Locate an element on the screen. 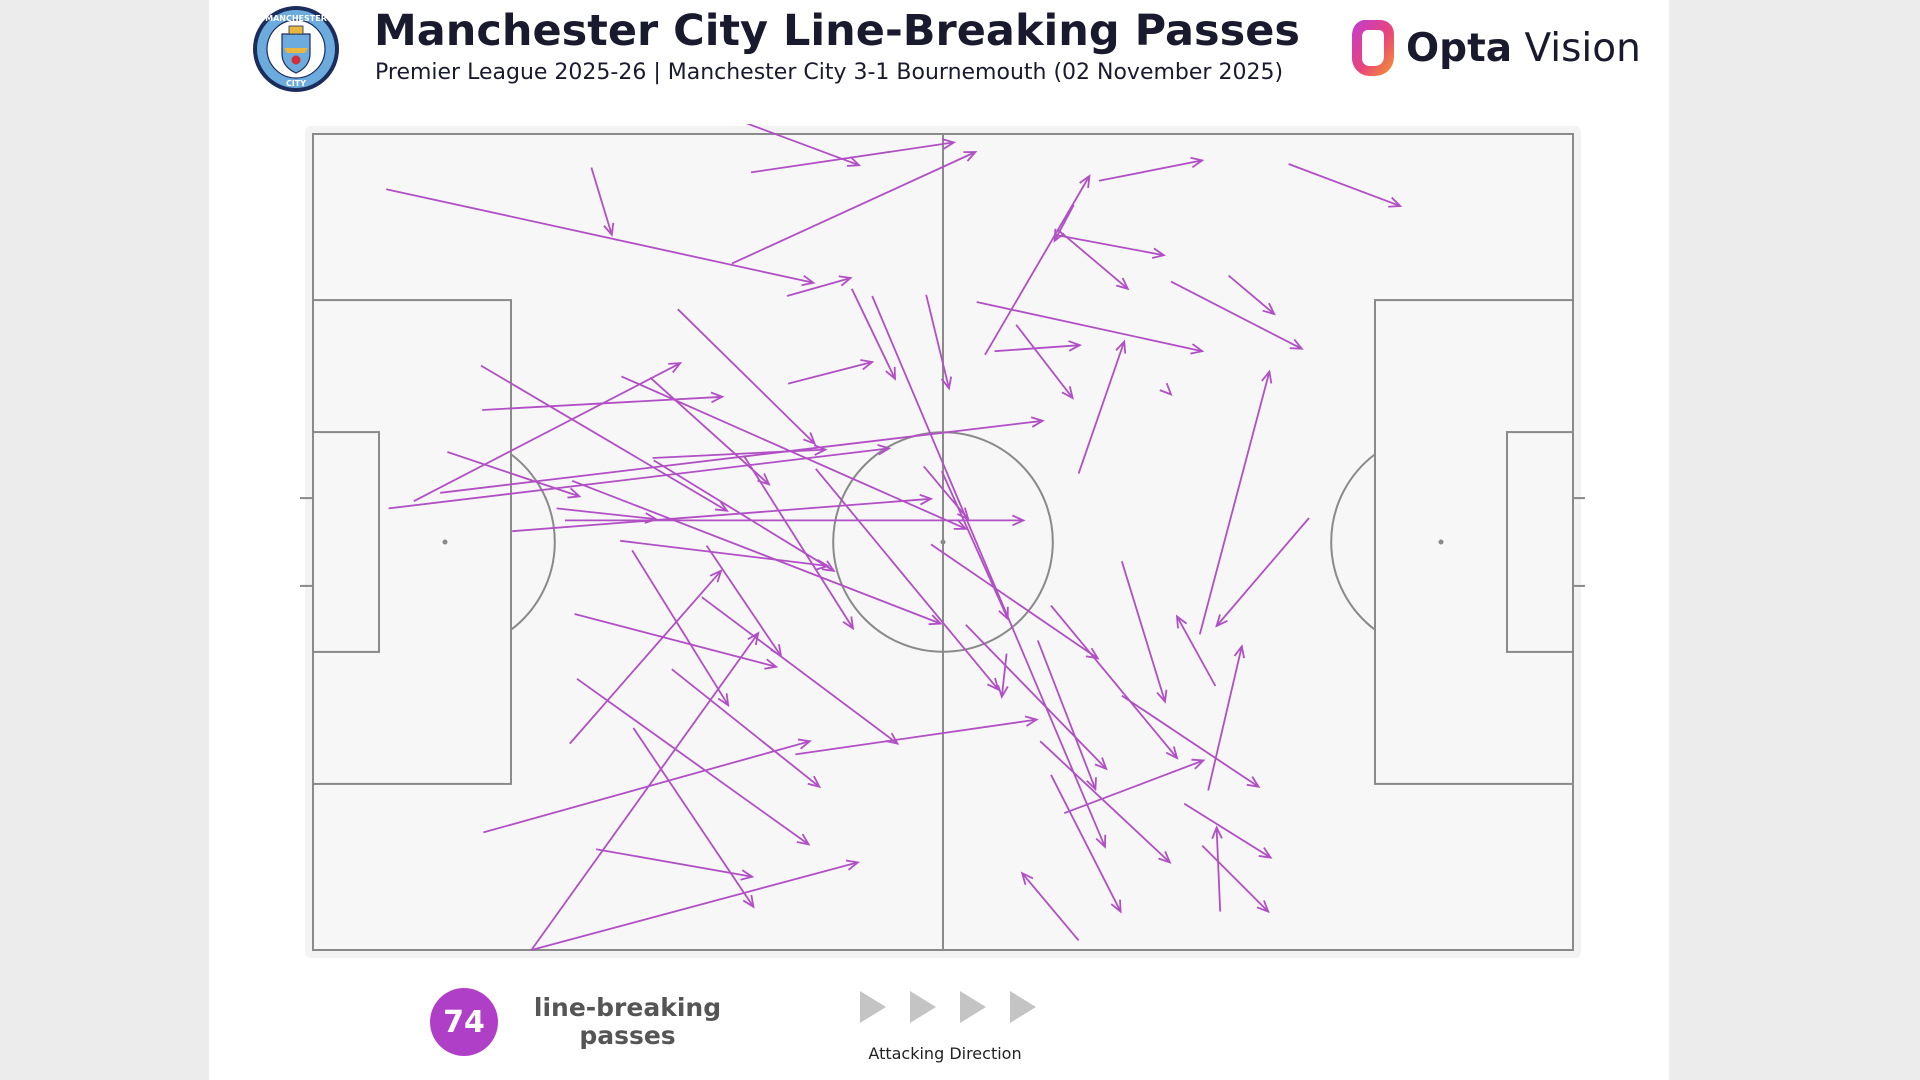 Image resolution: width=1920 pixels, height=1080 pixels. pass-count-label: line-breaking passes is located at coordinates (627, 1022).